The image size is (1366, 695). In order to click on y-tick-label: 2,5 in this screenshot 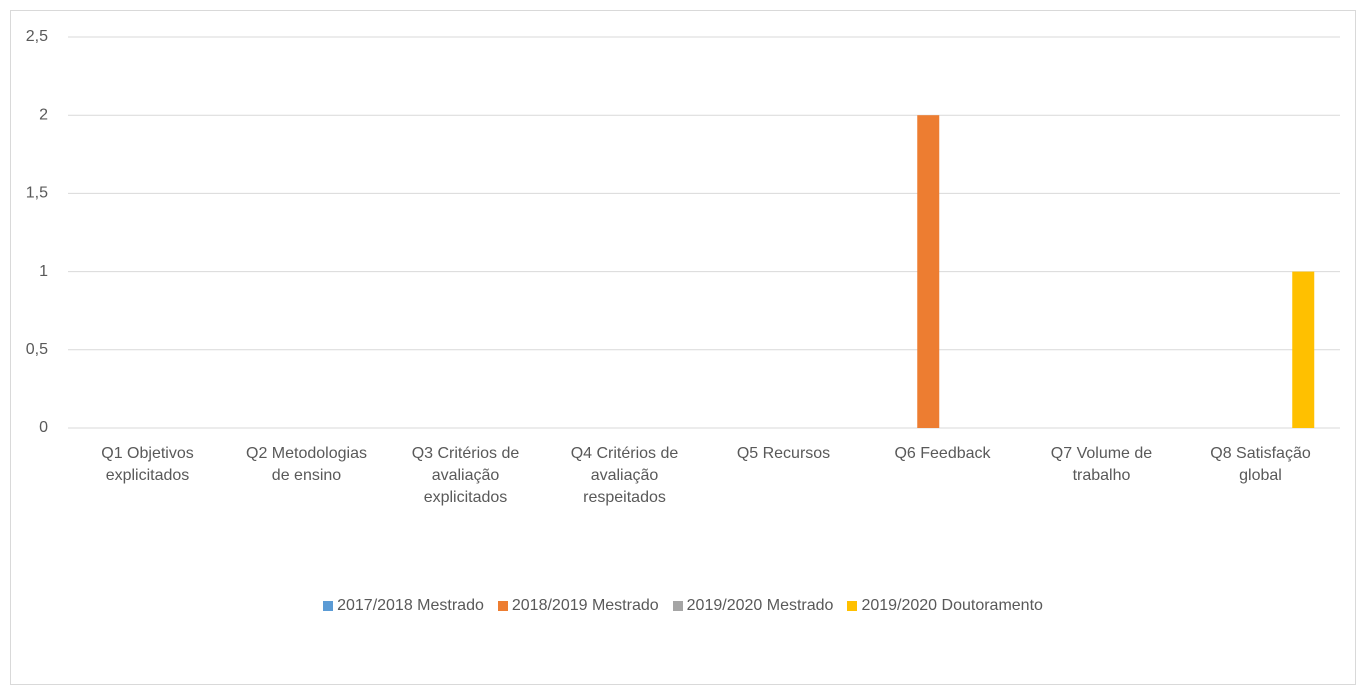, I will do `click(37, 36)`.